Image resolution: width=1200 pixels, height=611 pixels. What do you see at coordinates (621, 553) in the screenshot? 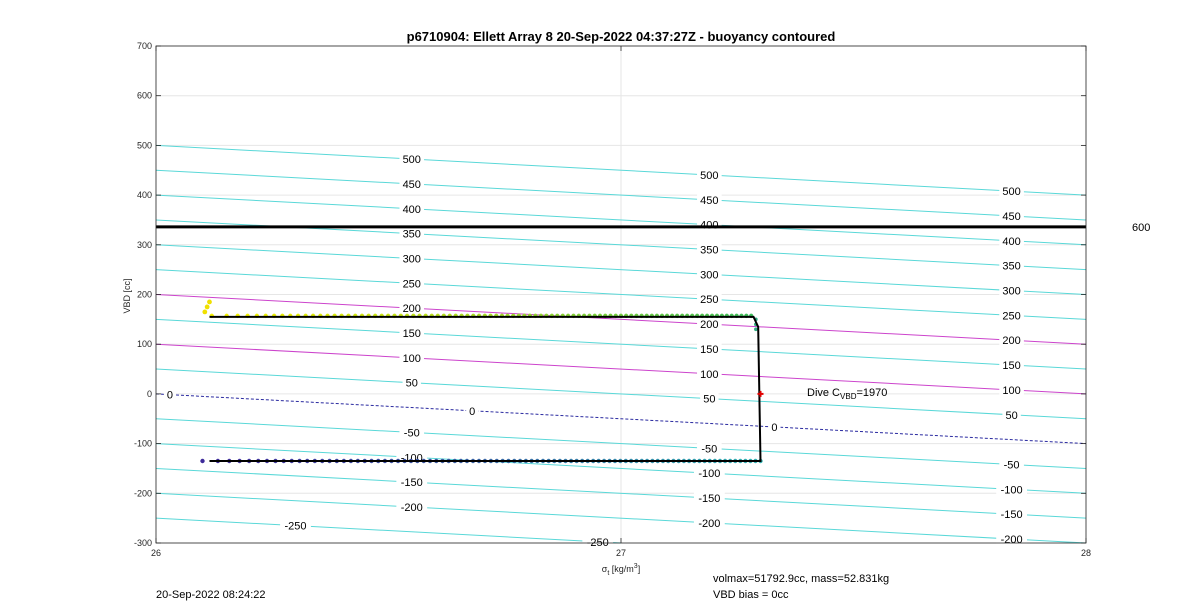
I see `x-tick-label: 27` at bounding box center [621, 553].